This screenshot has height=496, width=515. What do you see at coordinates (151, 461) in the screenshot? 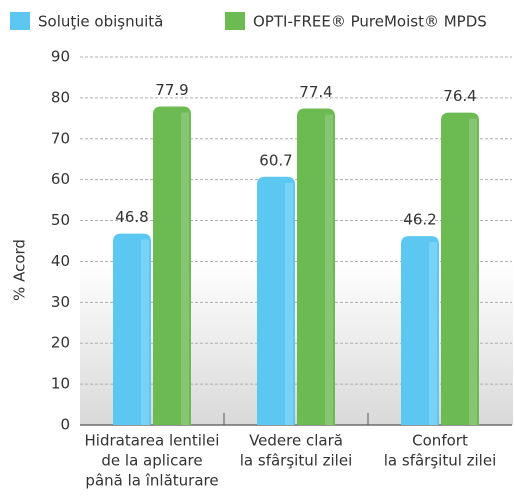
I see `x-tick-label: de la aplicare` at bounding box center [151, 461].